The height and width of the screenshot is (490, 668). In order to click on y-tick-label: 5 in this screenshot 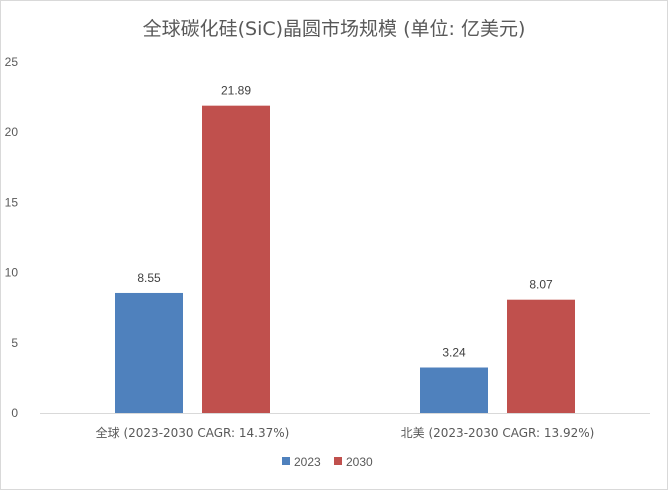, I will do `click(14, 343)`.